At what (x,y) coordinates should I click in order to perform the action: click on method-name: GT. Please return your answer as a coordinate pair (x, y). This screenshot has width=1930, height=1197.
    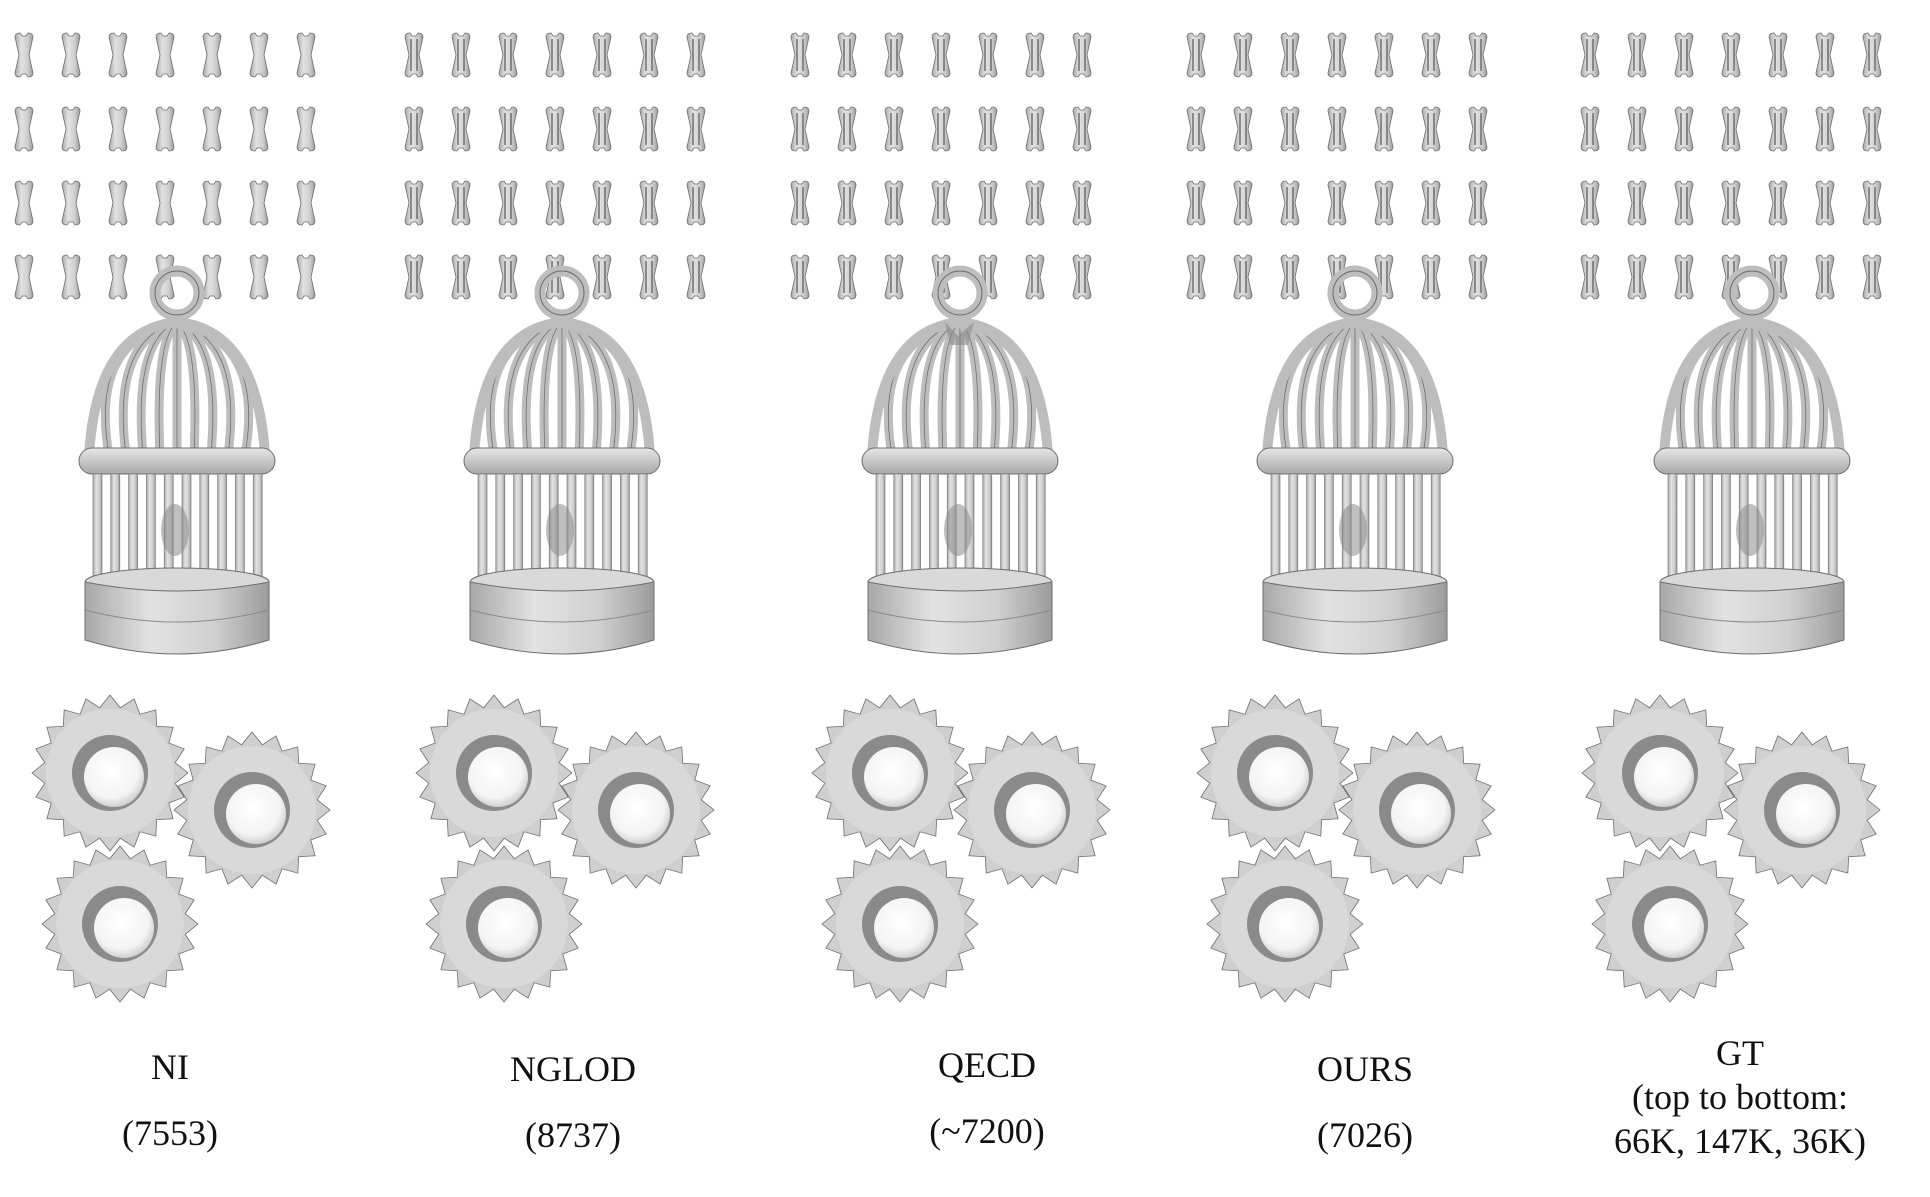
    Looking at the image, I should click on (1740, 1053).